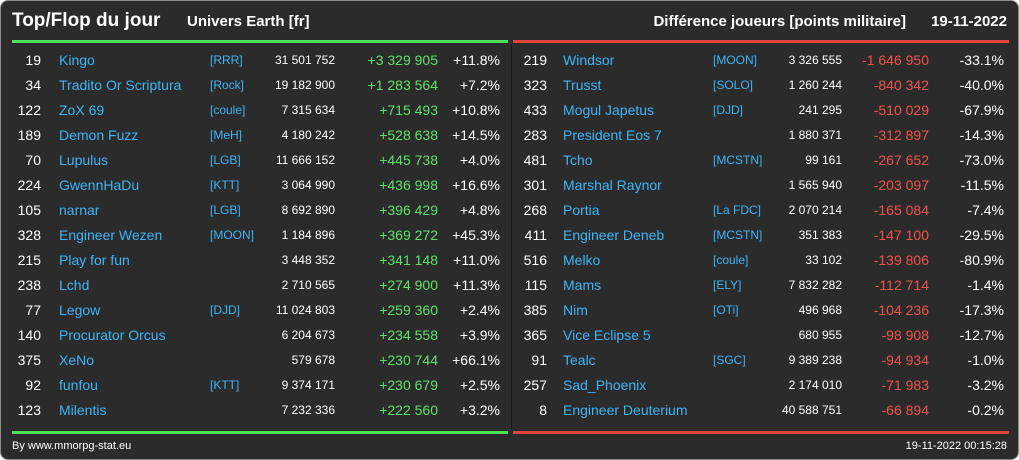  Describe the element at coordinates (582, 285) in the screenshot. I see `player-name-link: Mams` at that location.